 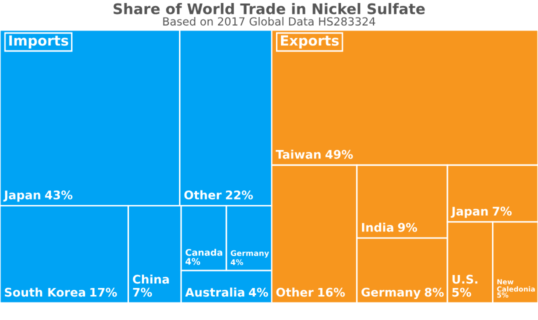 What do you see at coordinates (204, 252) in the screenshot?
I see `category-label: Canada` at bounding box center [204, 252].